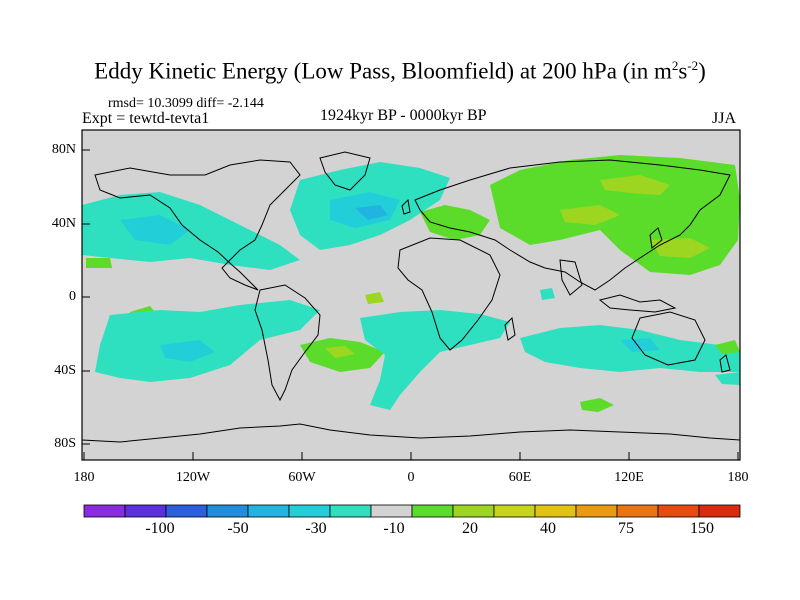  Describe the element at coordinates (99, 263) in the screenshot. I see `region-positive-small-pacific` at that location.